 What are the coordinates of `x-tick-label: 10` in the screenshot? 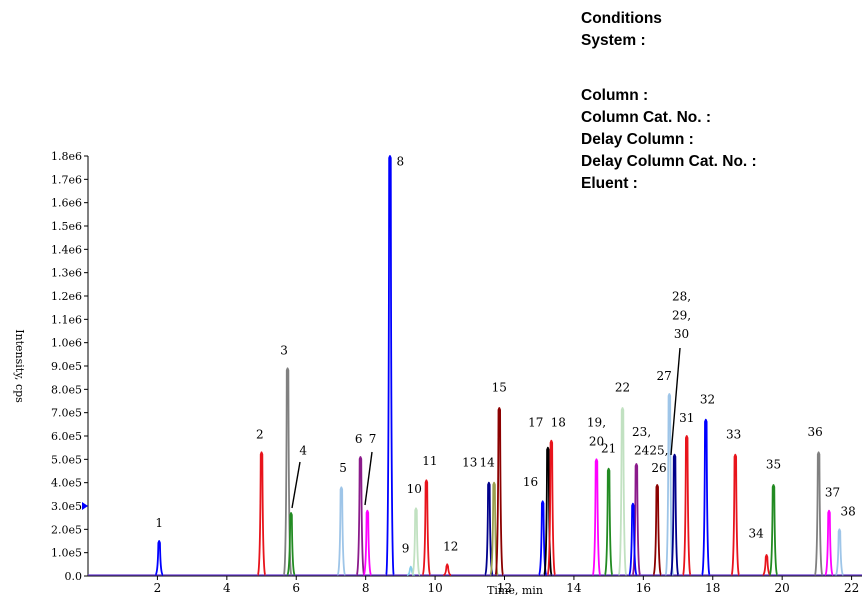 It's located at (434, 588).